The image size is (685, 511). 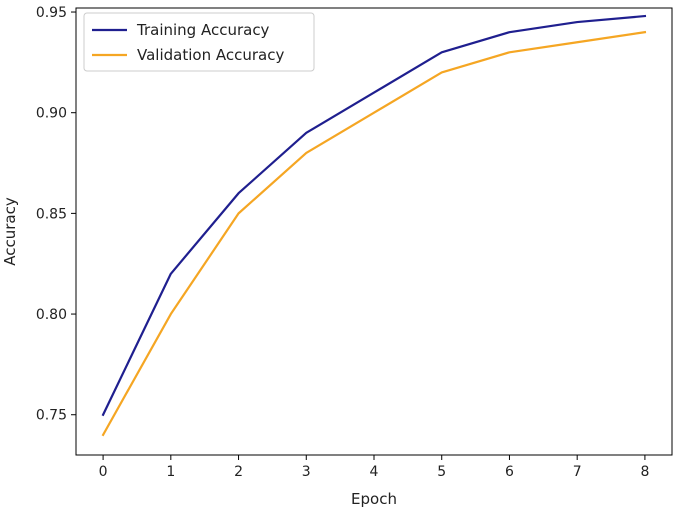 What do you see at coordinates (210, 55) in the screenshot?
I see `legend-label-1: Validation Accuracy` at bounding box center [210, 55].